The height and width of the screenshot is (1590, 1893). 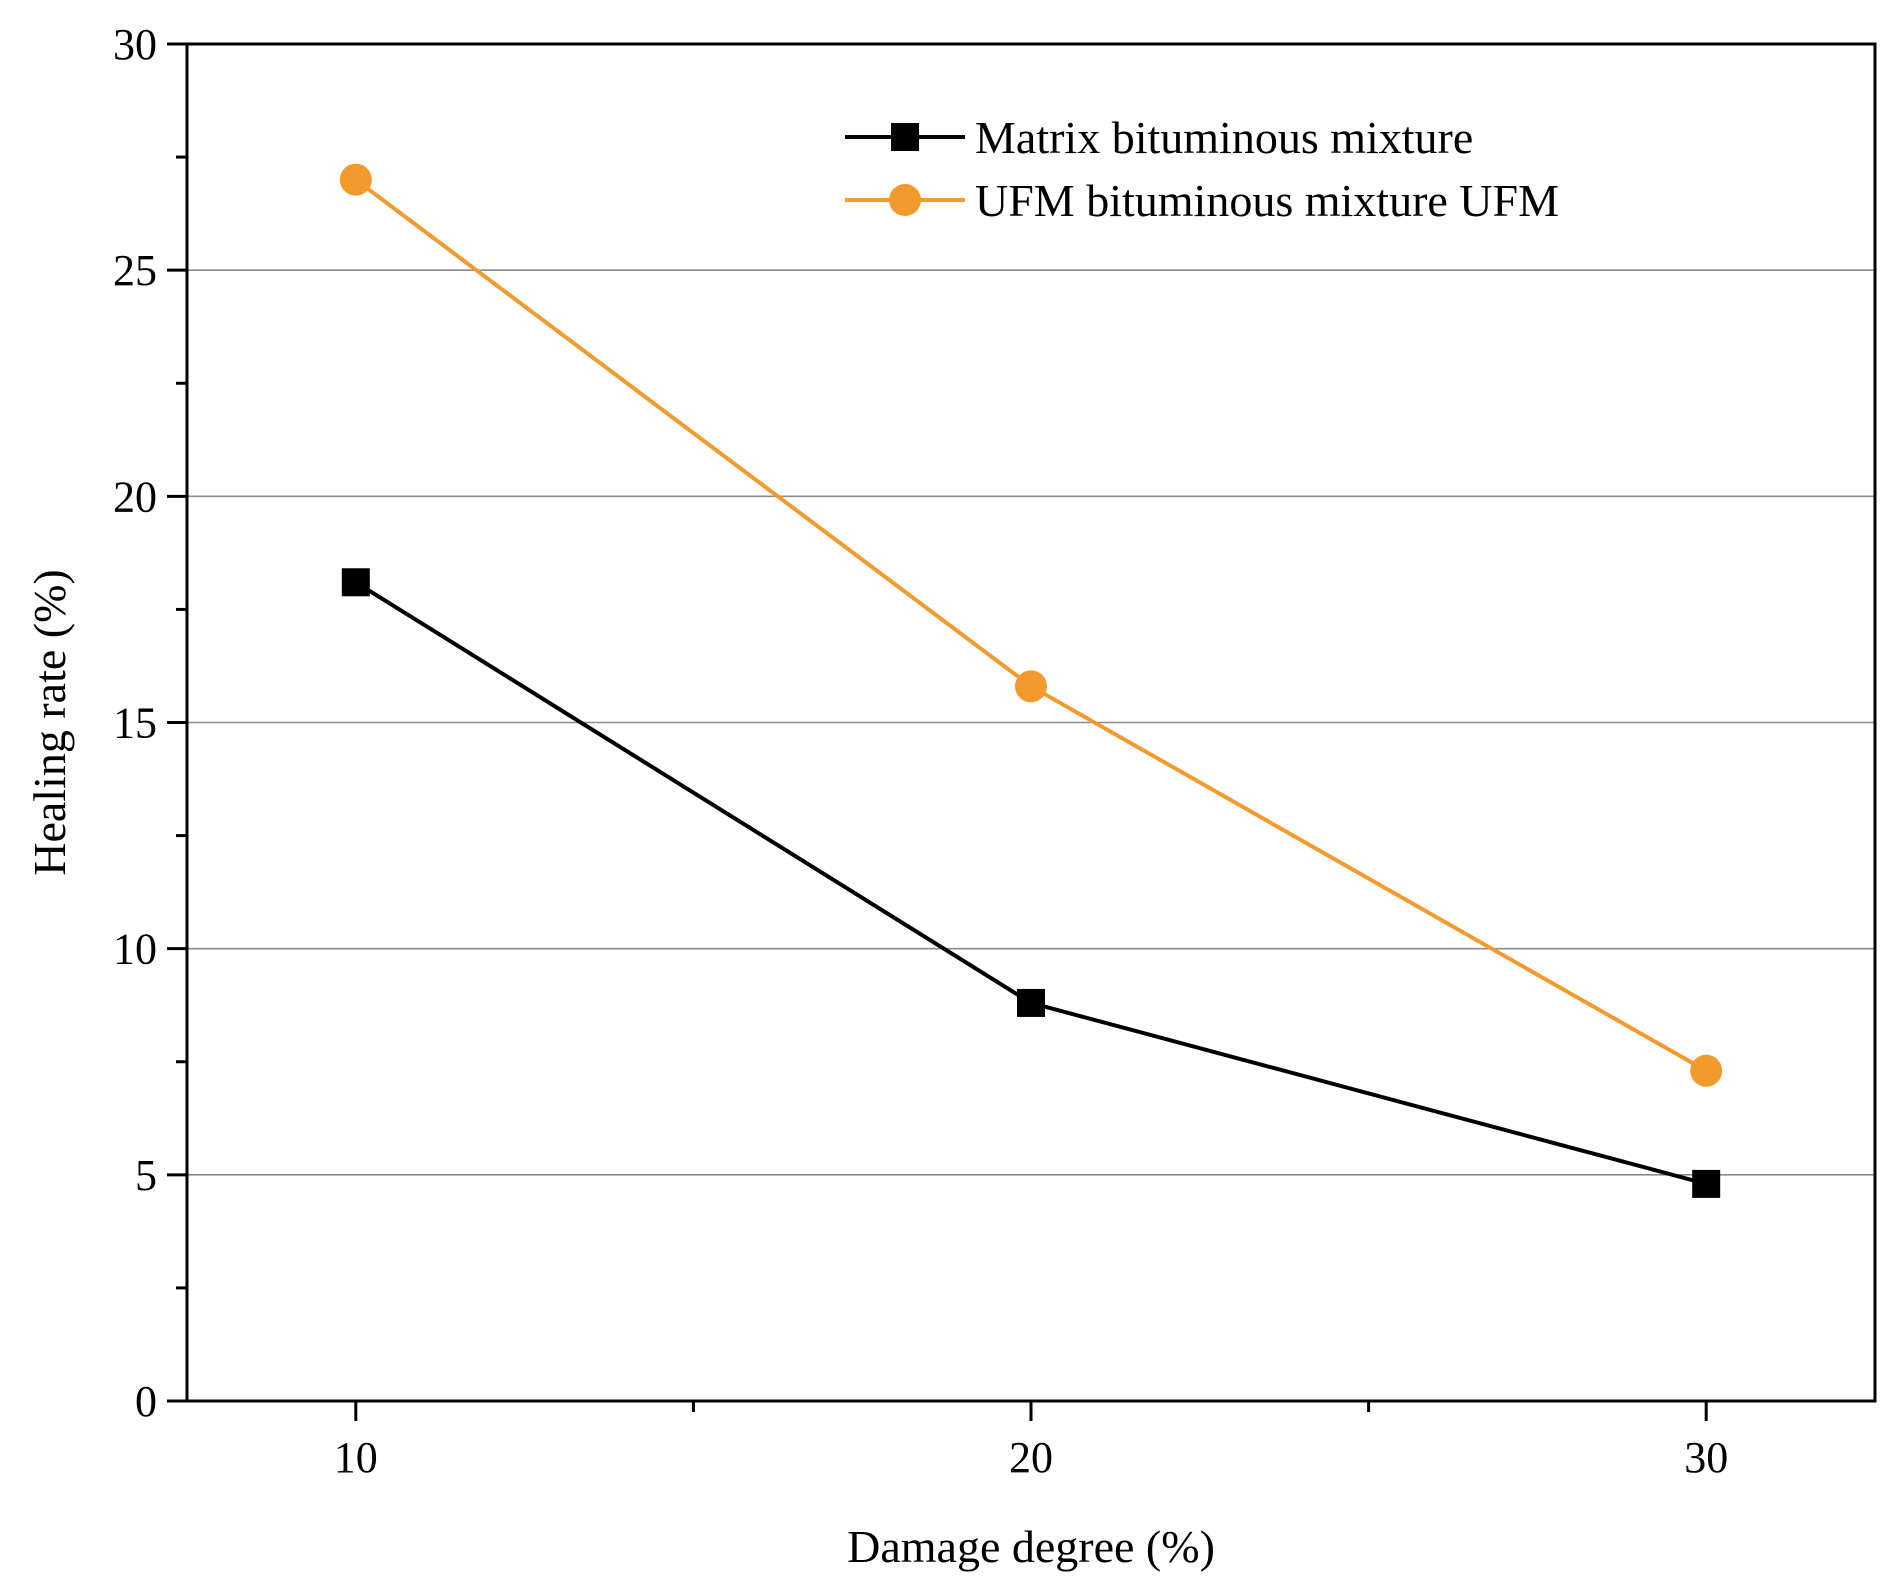 What do you see at coordinates (135, 949) in the screenshot?
I see `y-tick-label: 10` at bounding box center [135, 949].